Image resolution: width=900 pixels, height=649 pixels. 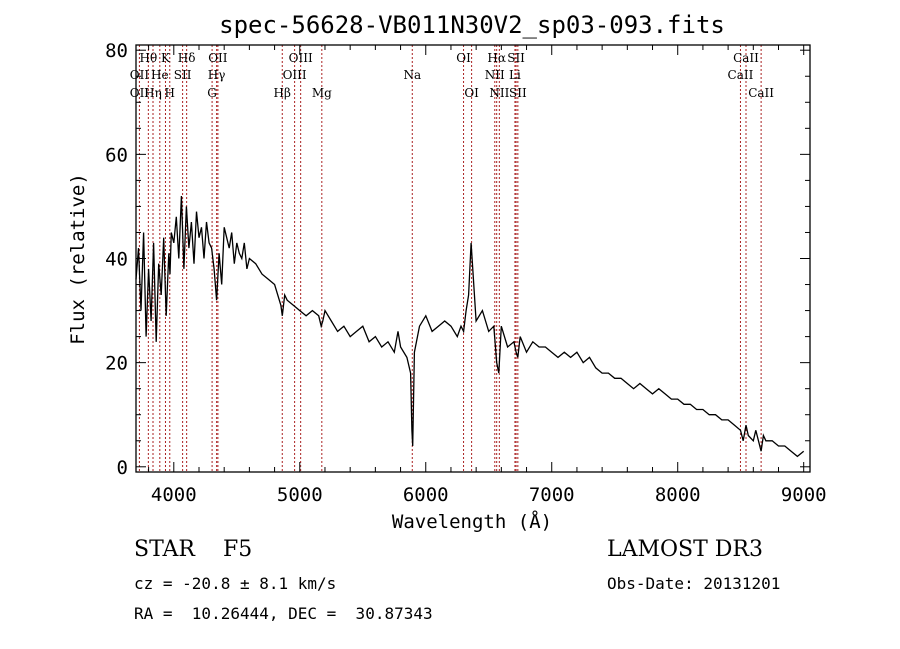 What do you see at coordinates (170, 93) in the screenshot?
I see `line-label: H` at bounding box center [170, 93].